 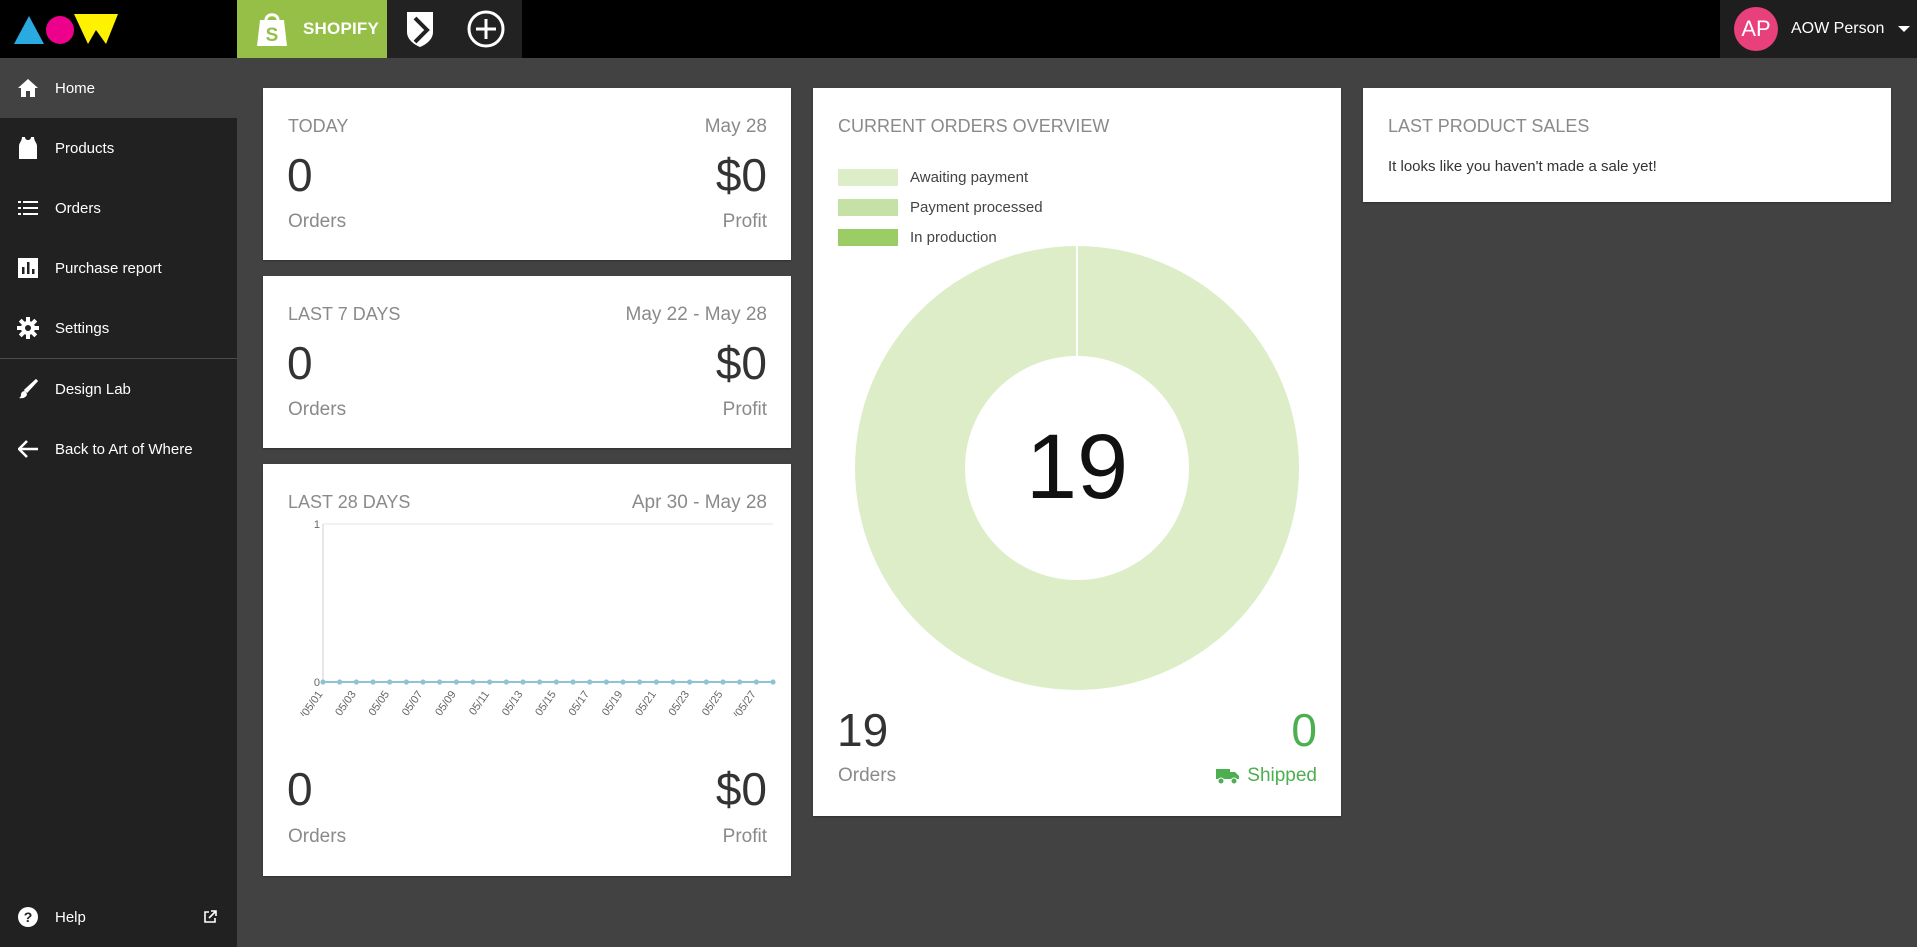 What do you see at coordinates (1266, 776) in the screenshot?
I see `shipped-label: Shipped` at bounding box center [1266, 776].